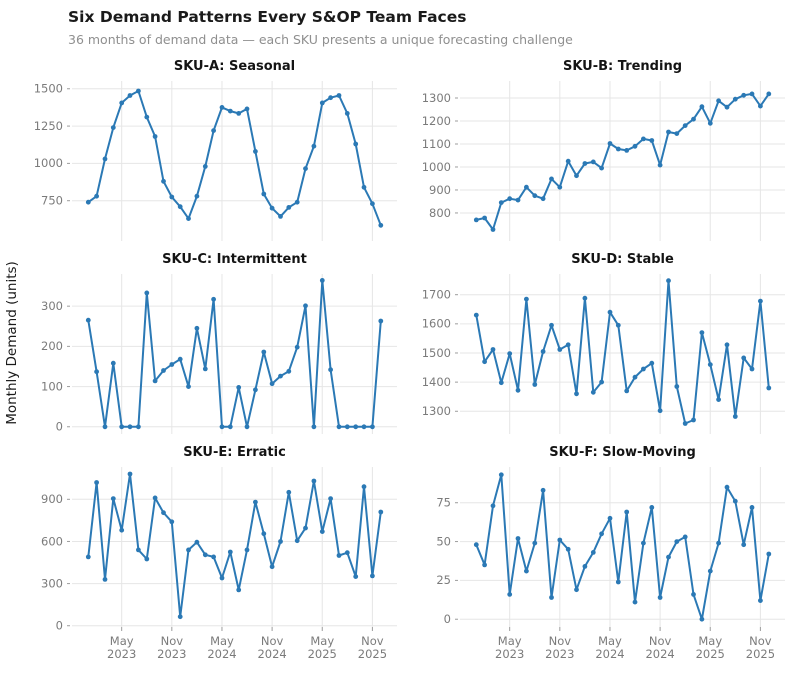 The width and height of the screenshot is (800, 700). I want to click on svg-text: 75, so click(443, 503).